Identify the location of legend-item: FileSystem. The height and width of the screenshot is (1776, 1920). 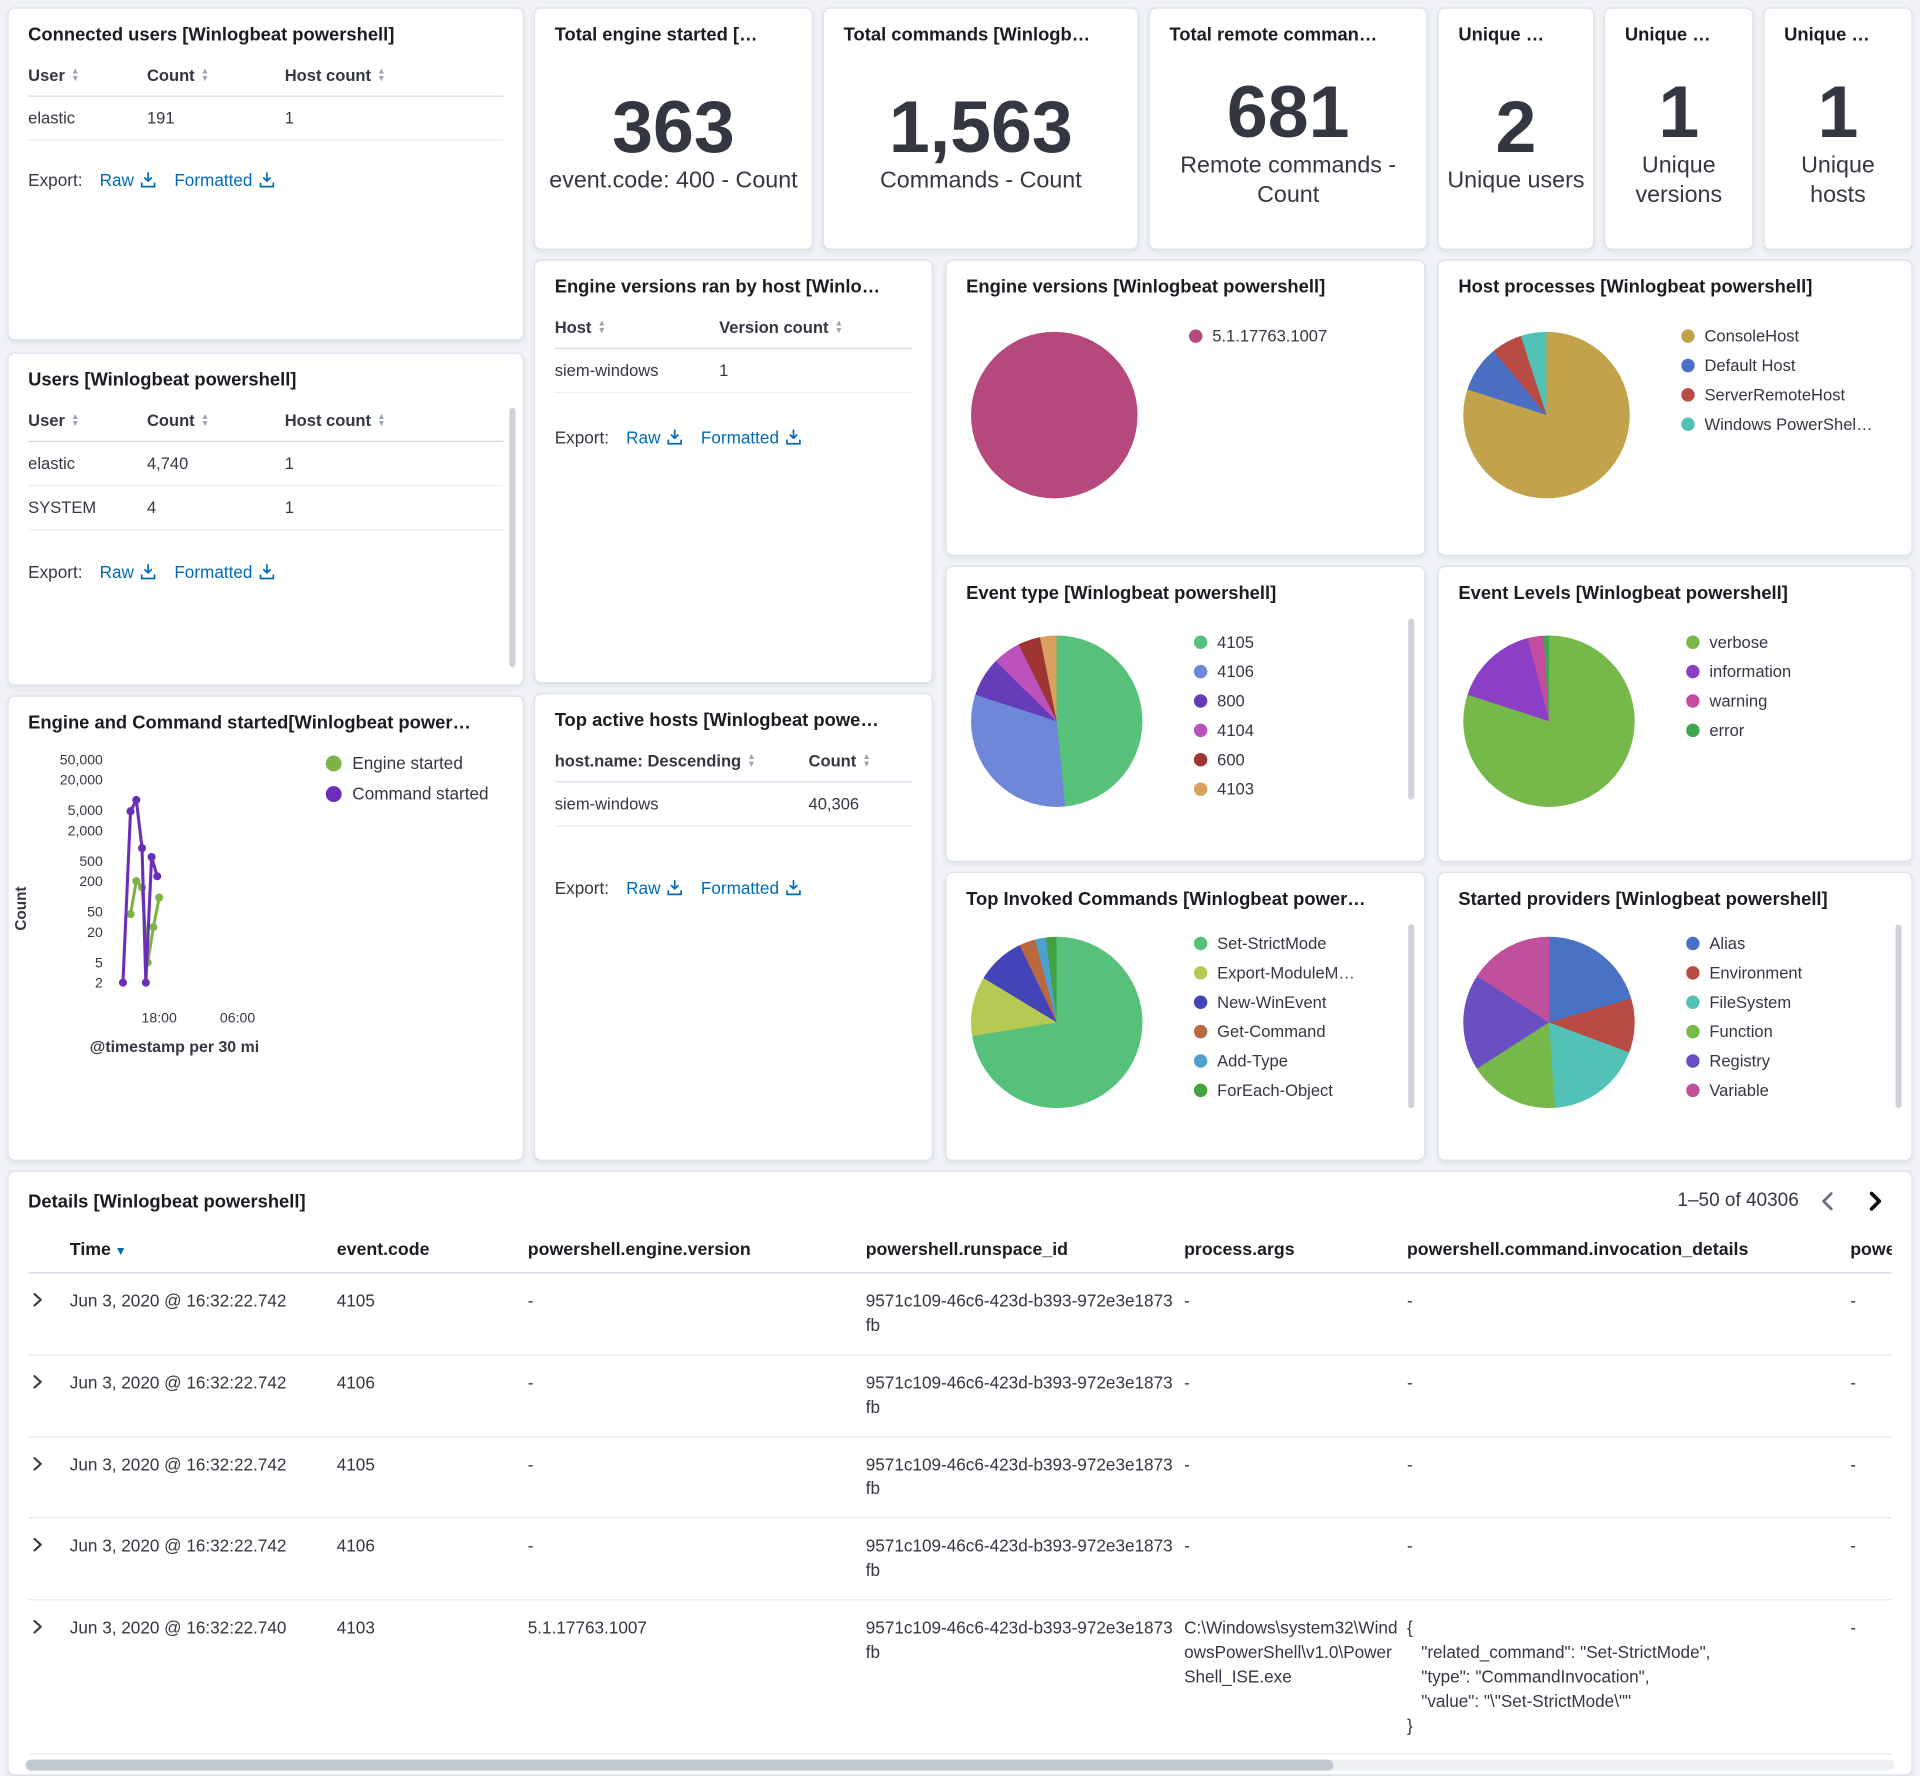
(1744, 1002).